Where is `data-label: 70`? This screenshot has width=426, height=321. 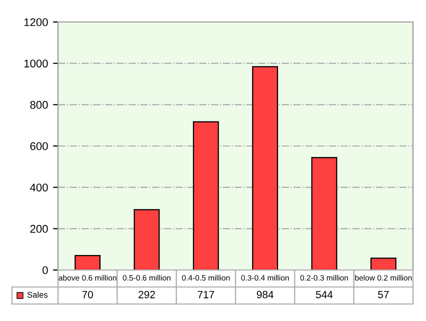 data-label: 70 is located at coordinates (87, 294).